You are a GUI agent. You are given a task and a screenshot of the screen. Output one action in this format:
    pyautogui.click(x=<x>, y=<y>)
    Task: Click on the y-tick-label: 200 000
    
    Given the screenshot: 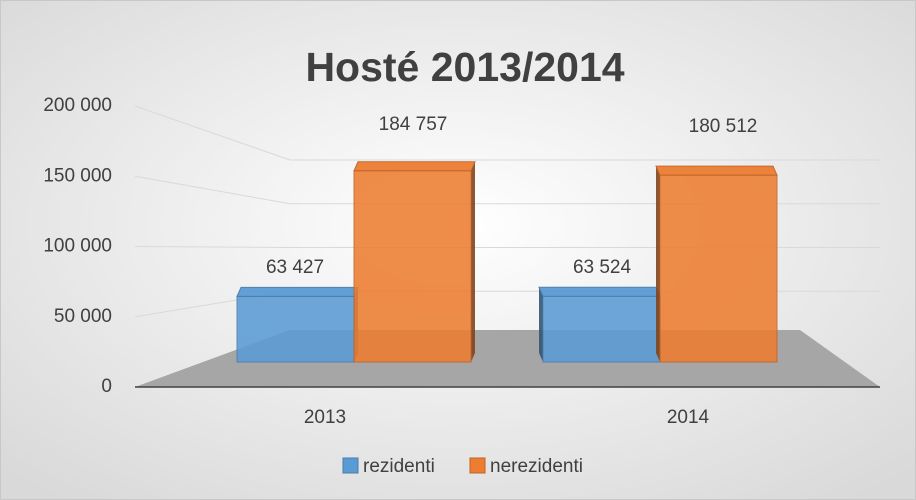 What is the action you would take?
    pyautogui.click(x=77, y=105)
    